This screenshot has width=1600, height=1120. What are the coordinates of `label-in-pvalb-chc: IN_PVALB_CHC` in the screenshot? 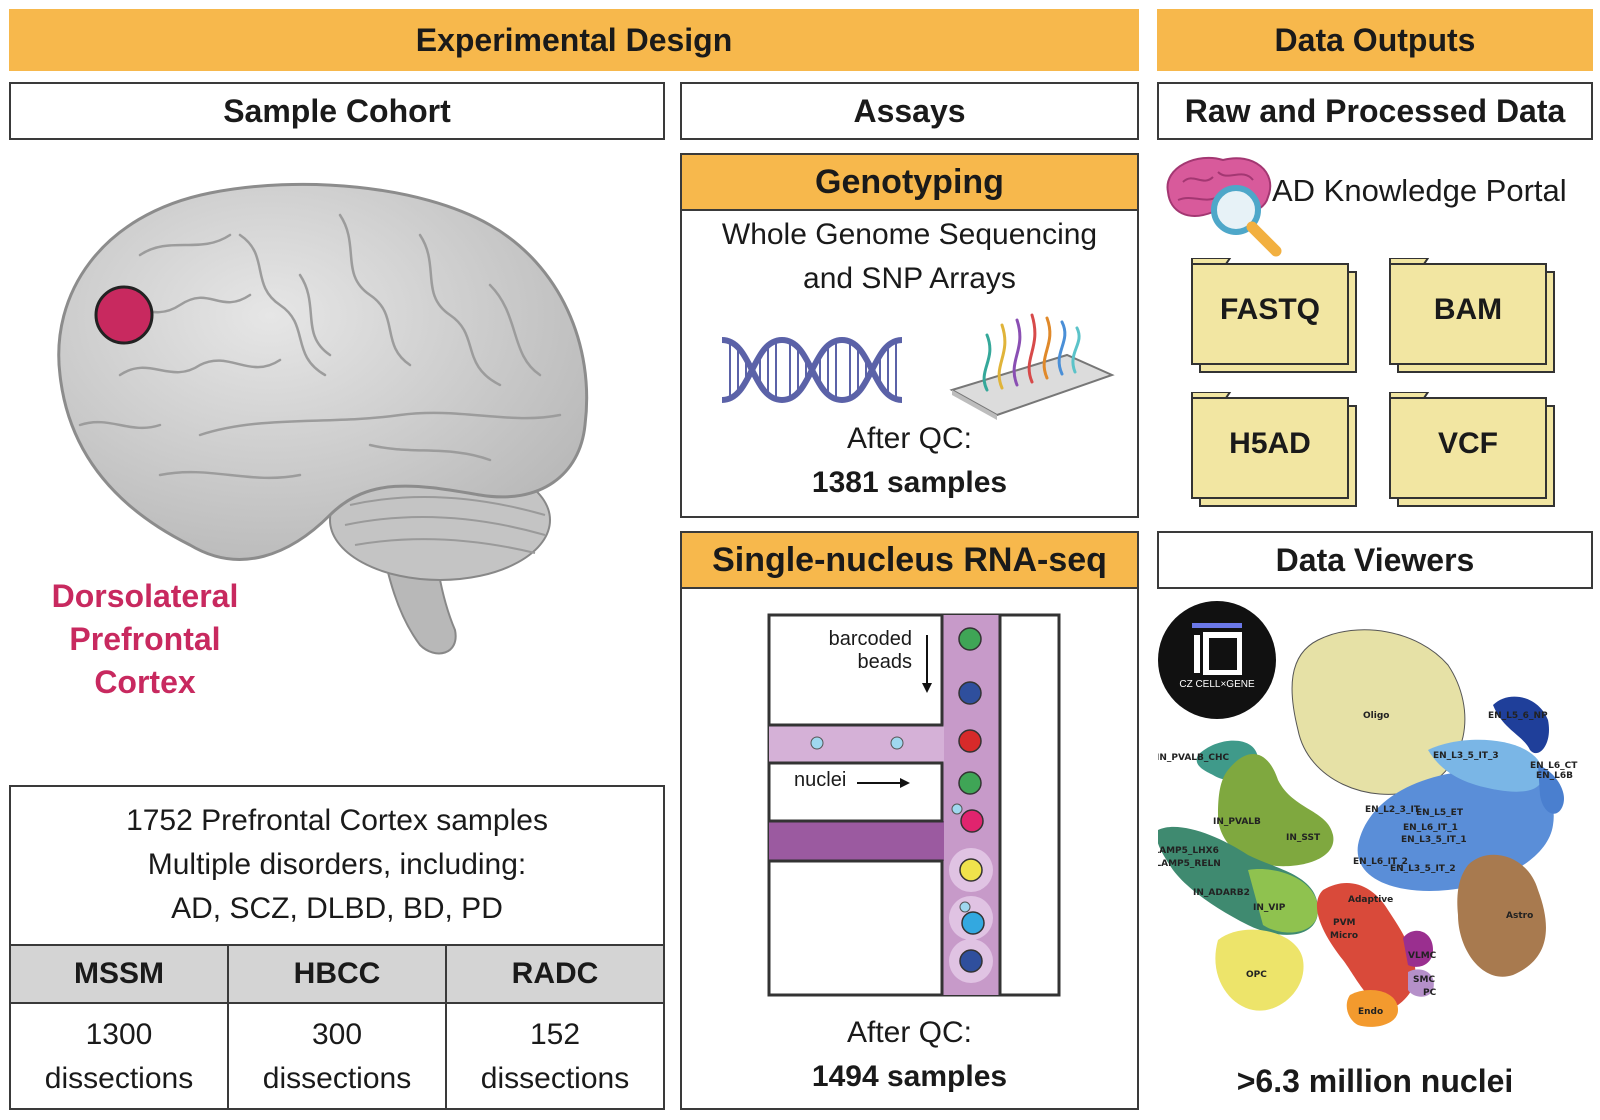 It's located at (1194, 758).